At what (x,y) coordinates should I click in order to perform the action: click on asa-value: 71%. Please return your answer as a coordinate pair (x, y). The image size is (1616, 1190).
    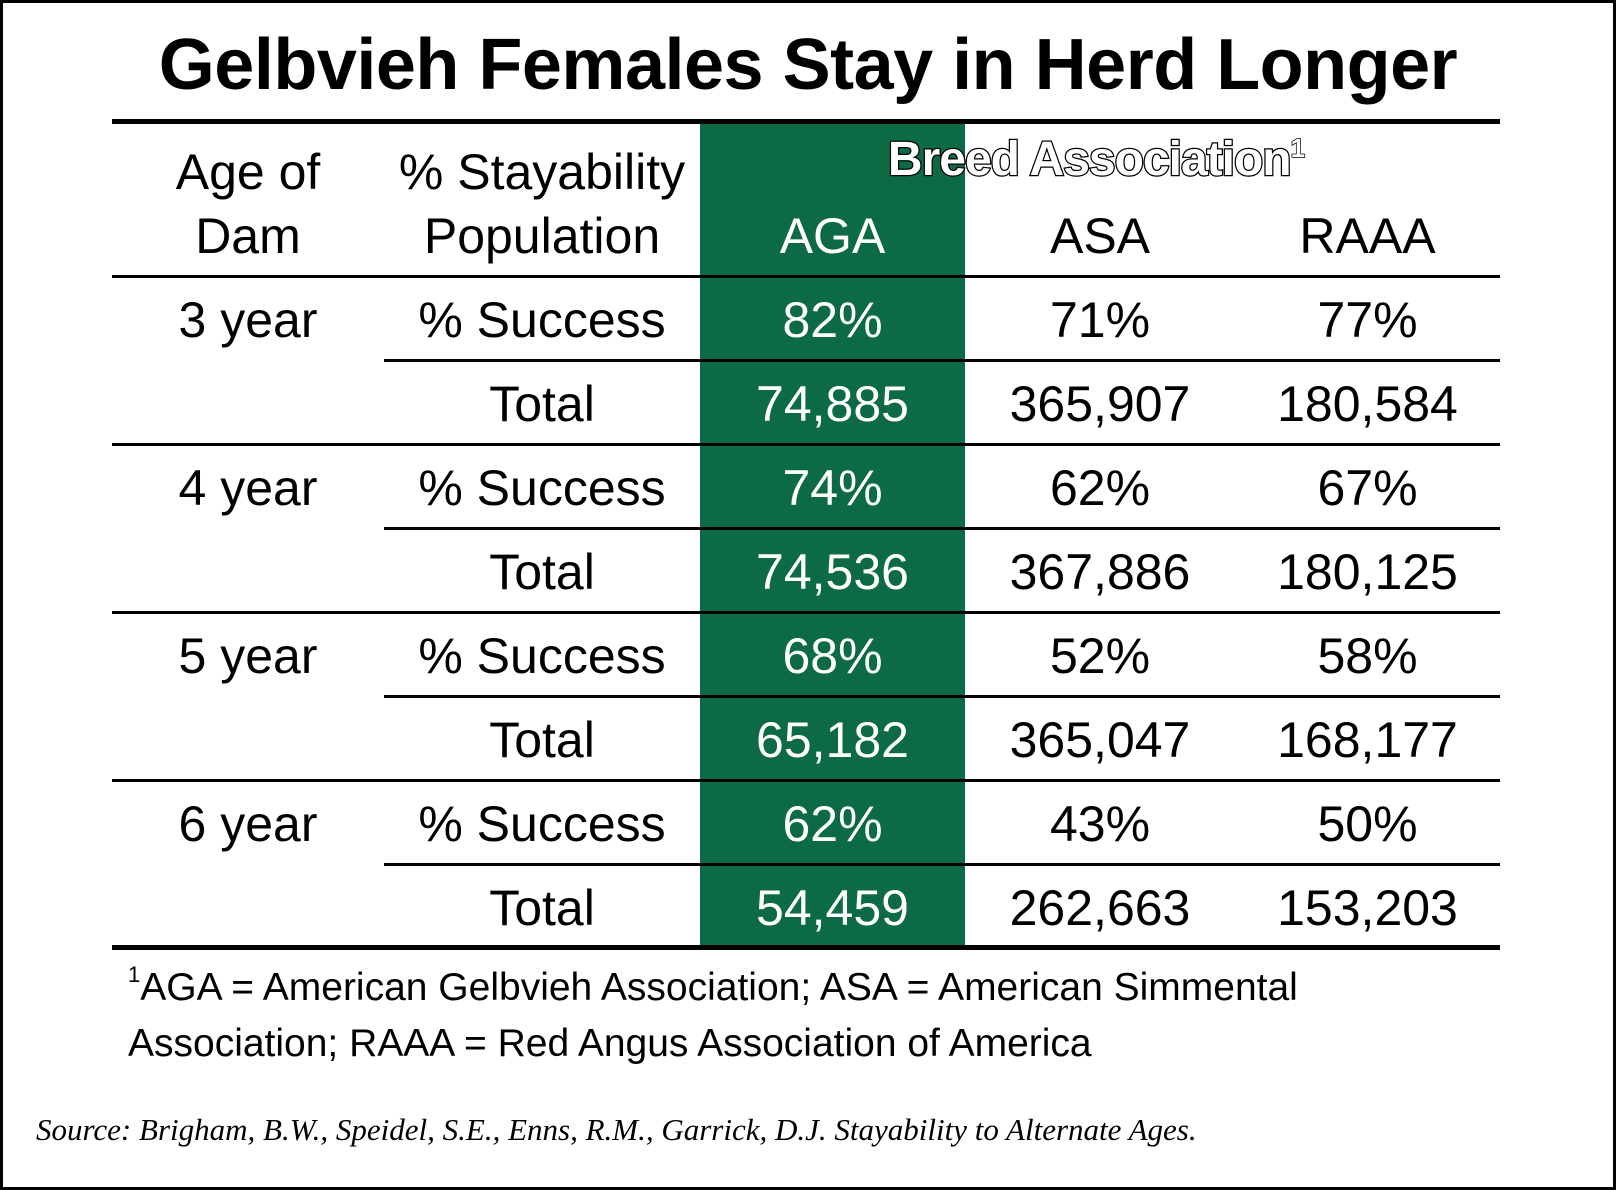
    Looking at the image, I should click on (1100, 320).